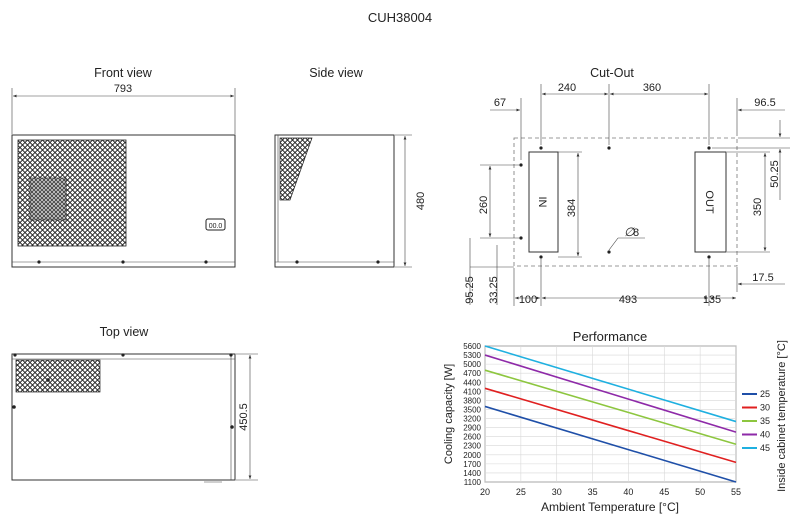 The height and width of the screenshot is (526, 800). What do you see at coordinates (134, 404) in the screenshot?
I see `top-view: Top view 450.5` at bounding box center [134, 404].